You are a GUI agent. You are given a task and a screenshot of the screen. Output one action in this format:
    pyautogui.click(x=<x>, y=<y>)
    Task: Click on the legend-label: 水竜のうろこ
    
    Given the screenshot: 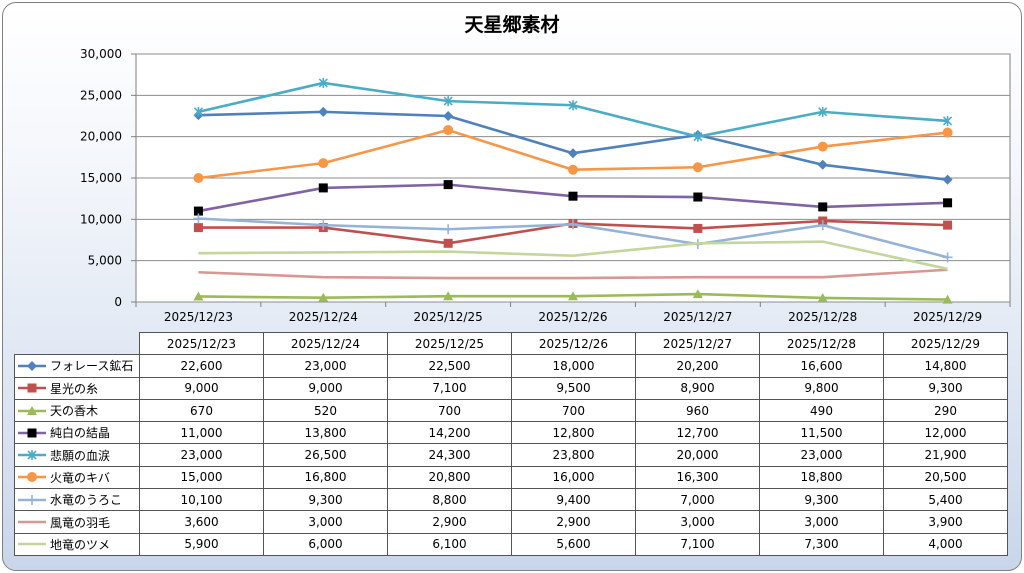 What is the action you would take?
    pyautogui.click(x=86, y=500)
    